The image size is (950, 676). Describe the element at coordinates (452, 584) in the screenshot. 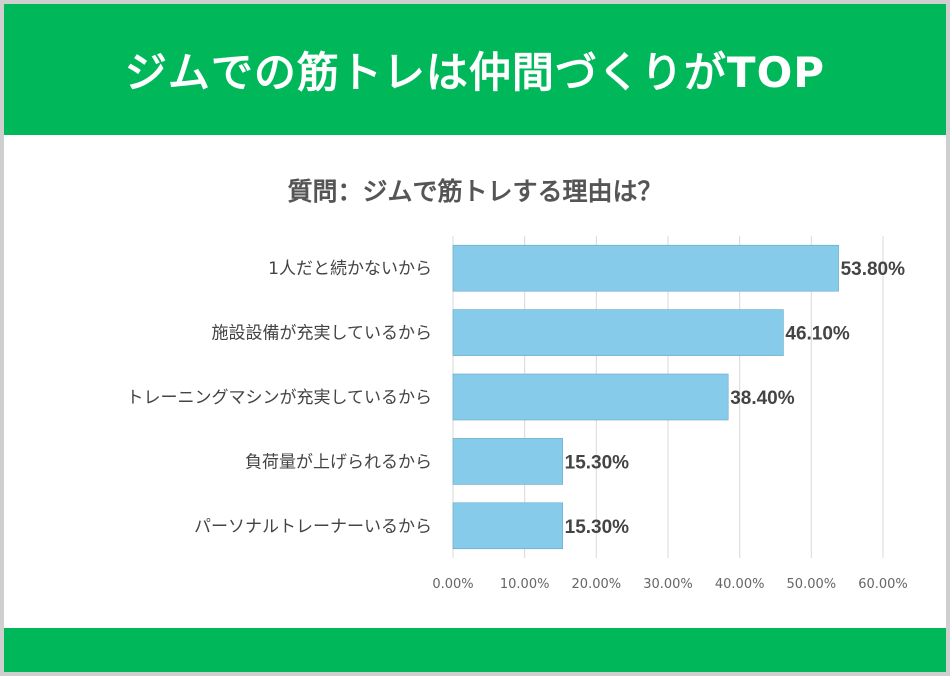

I see `x-tick-label: 0.00%` at that location.